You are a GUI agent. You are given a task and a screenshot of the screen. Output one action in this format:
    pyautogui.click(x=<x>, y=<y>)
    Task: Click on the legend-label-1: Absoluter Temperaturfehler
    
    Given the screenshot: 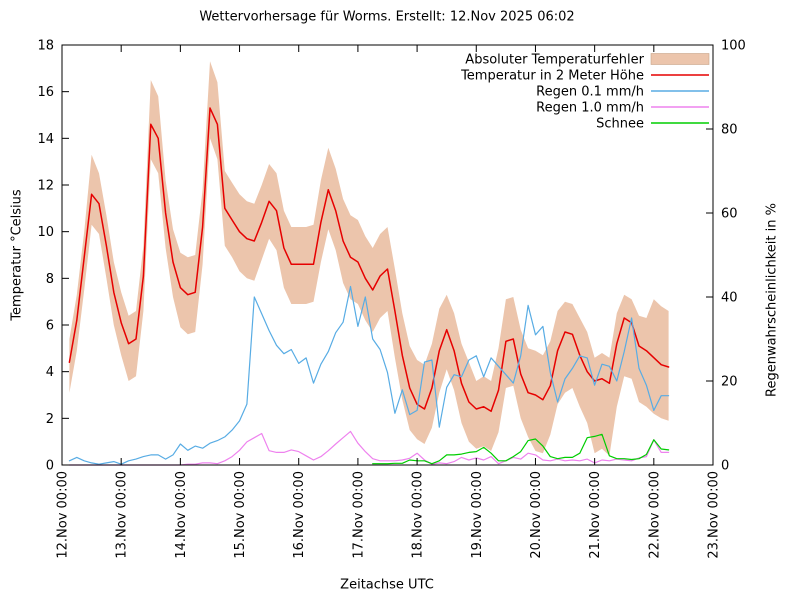 What is the action you would take?
    pyautogui.click(x=554, y=60)
    